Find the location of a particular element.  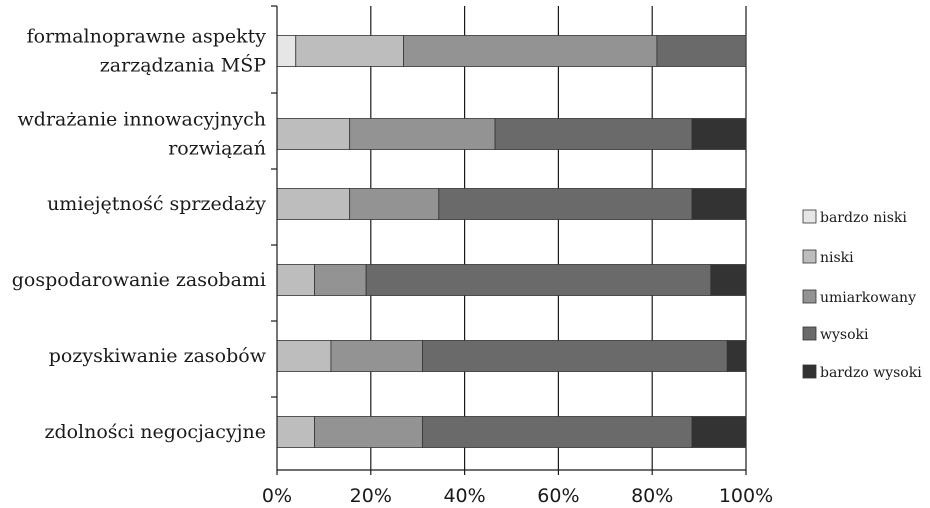

x-tick-label-2: 40% is located at coordinates (464, 496).